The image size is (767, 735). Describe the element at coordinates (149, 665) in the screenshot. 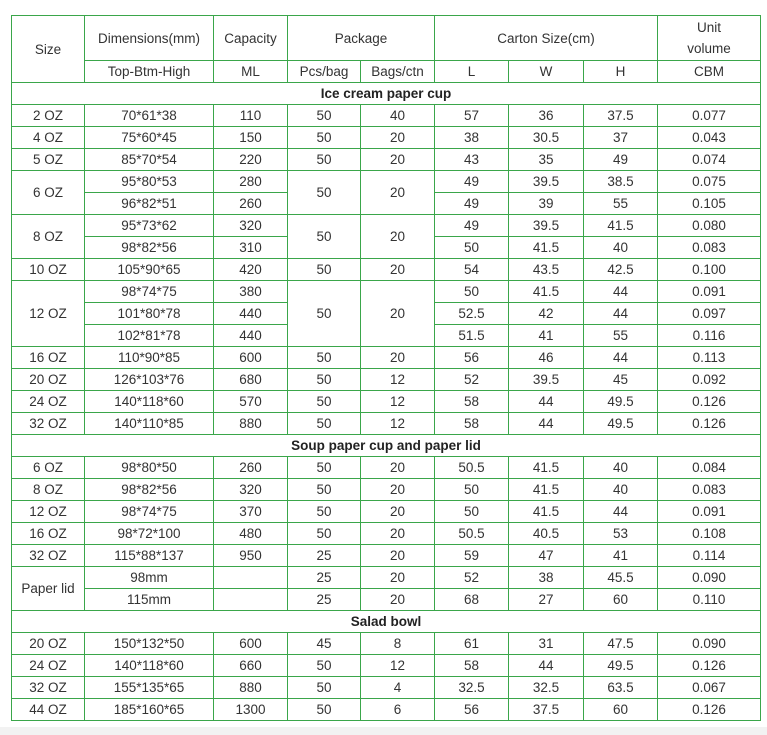

I see `cell-dimensions: 140*118*60` at that location.